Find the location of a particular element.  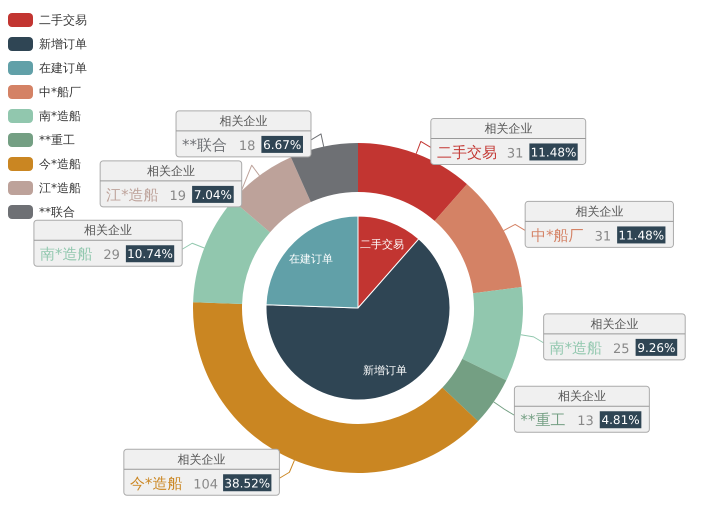

data-label: 25 is located at coordinates (621, 349).